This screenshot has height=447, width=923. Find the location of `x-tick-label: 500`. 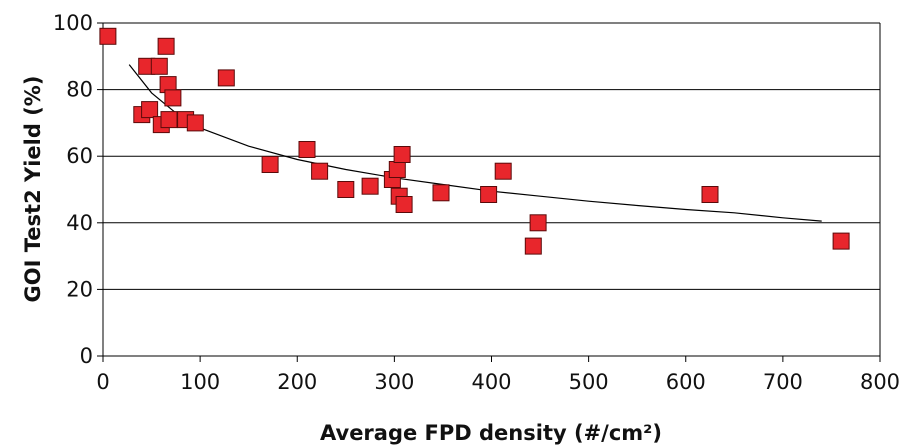

x-tick-label: 500 is located at coordinates (589, 382).